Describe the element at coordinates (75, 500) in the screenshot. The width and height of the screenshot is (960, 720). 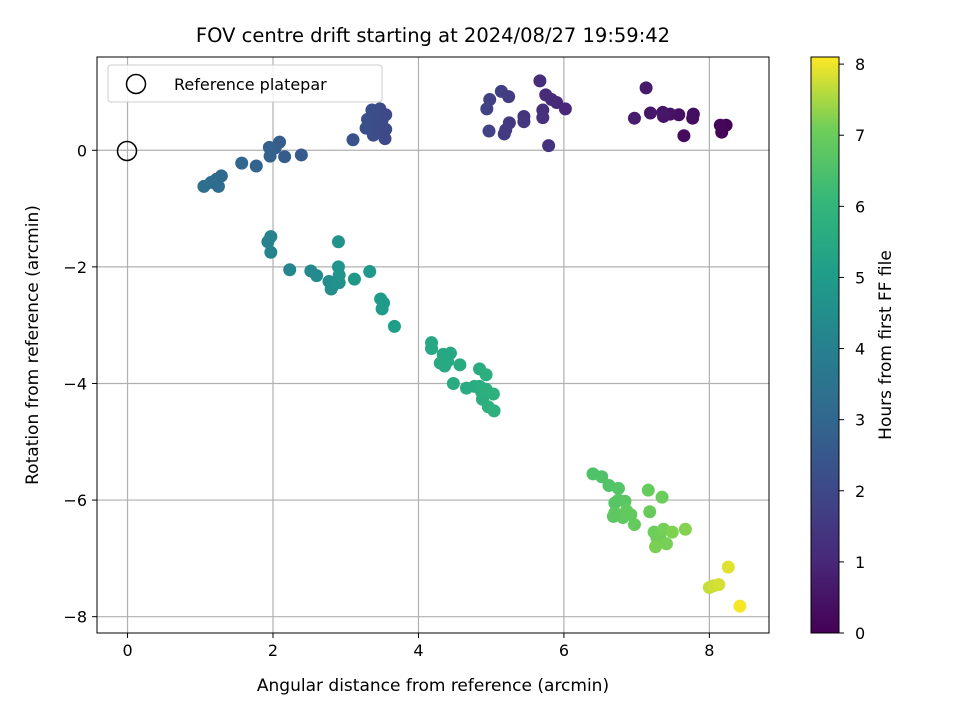
I see `y-tick-label: −6` at that location.